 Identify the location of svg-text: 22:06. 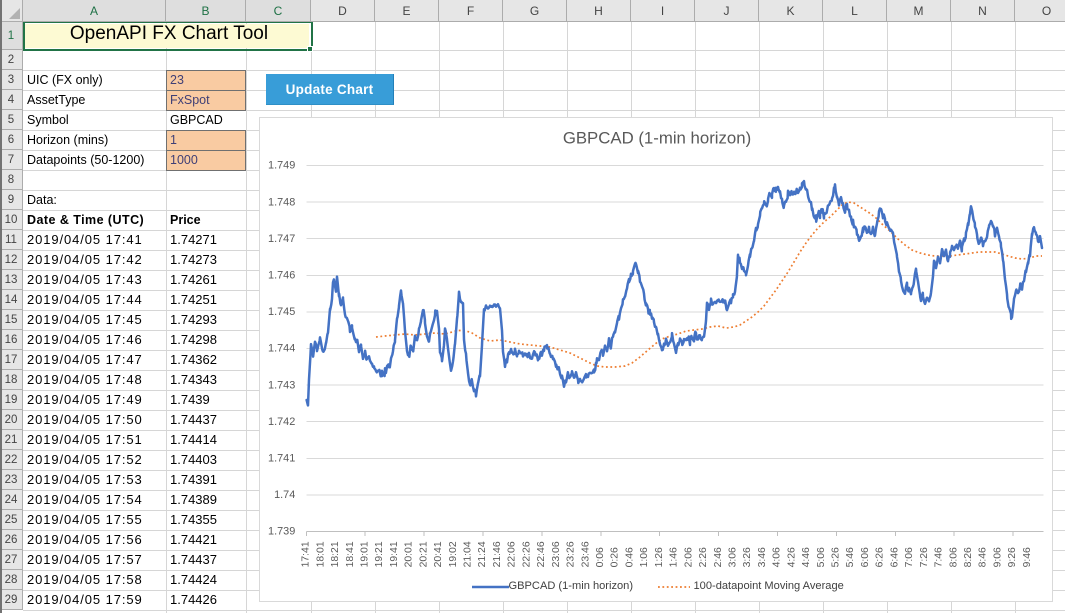
(512, 554).